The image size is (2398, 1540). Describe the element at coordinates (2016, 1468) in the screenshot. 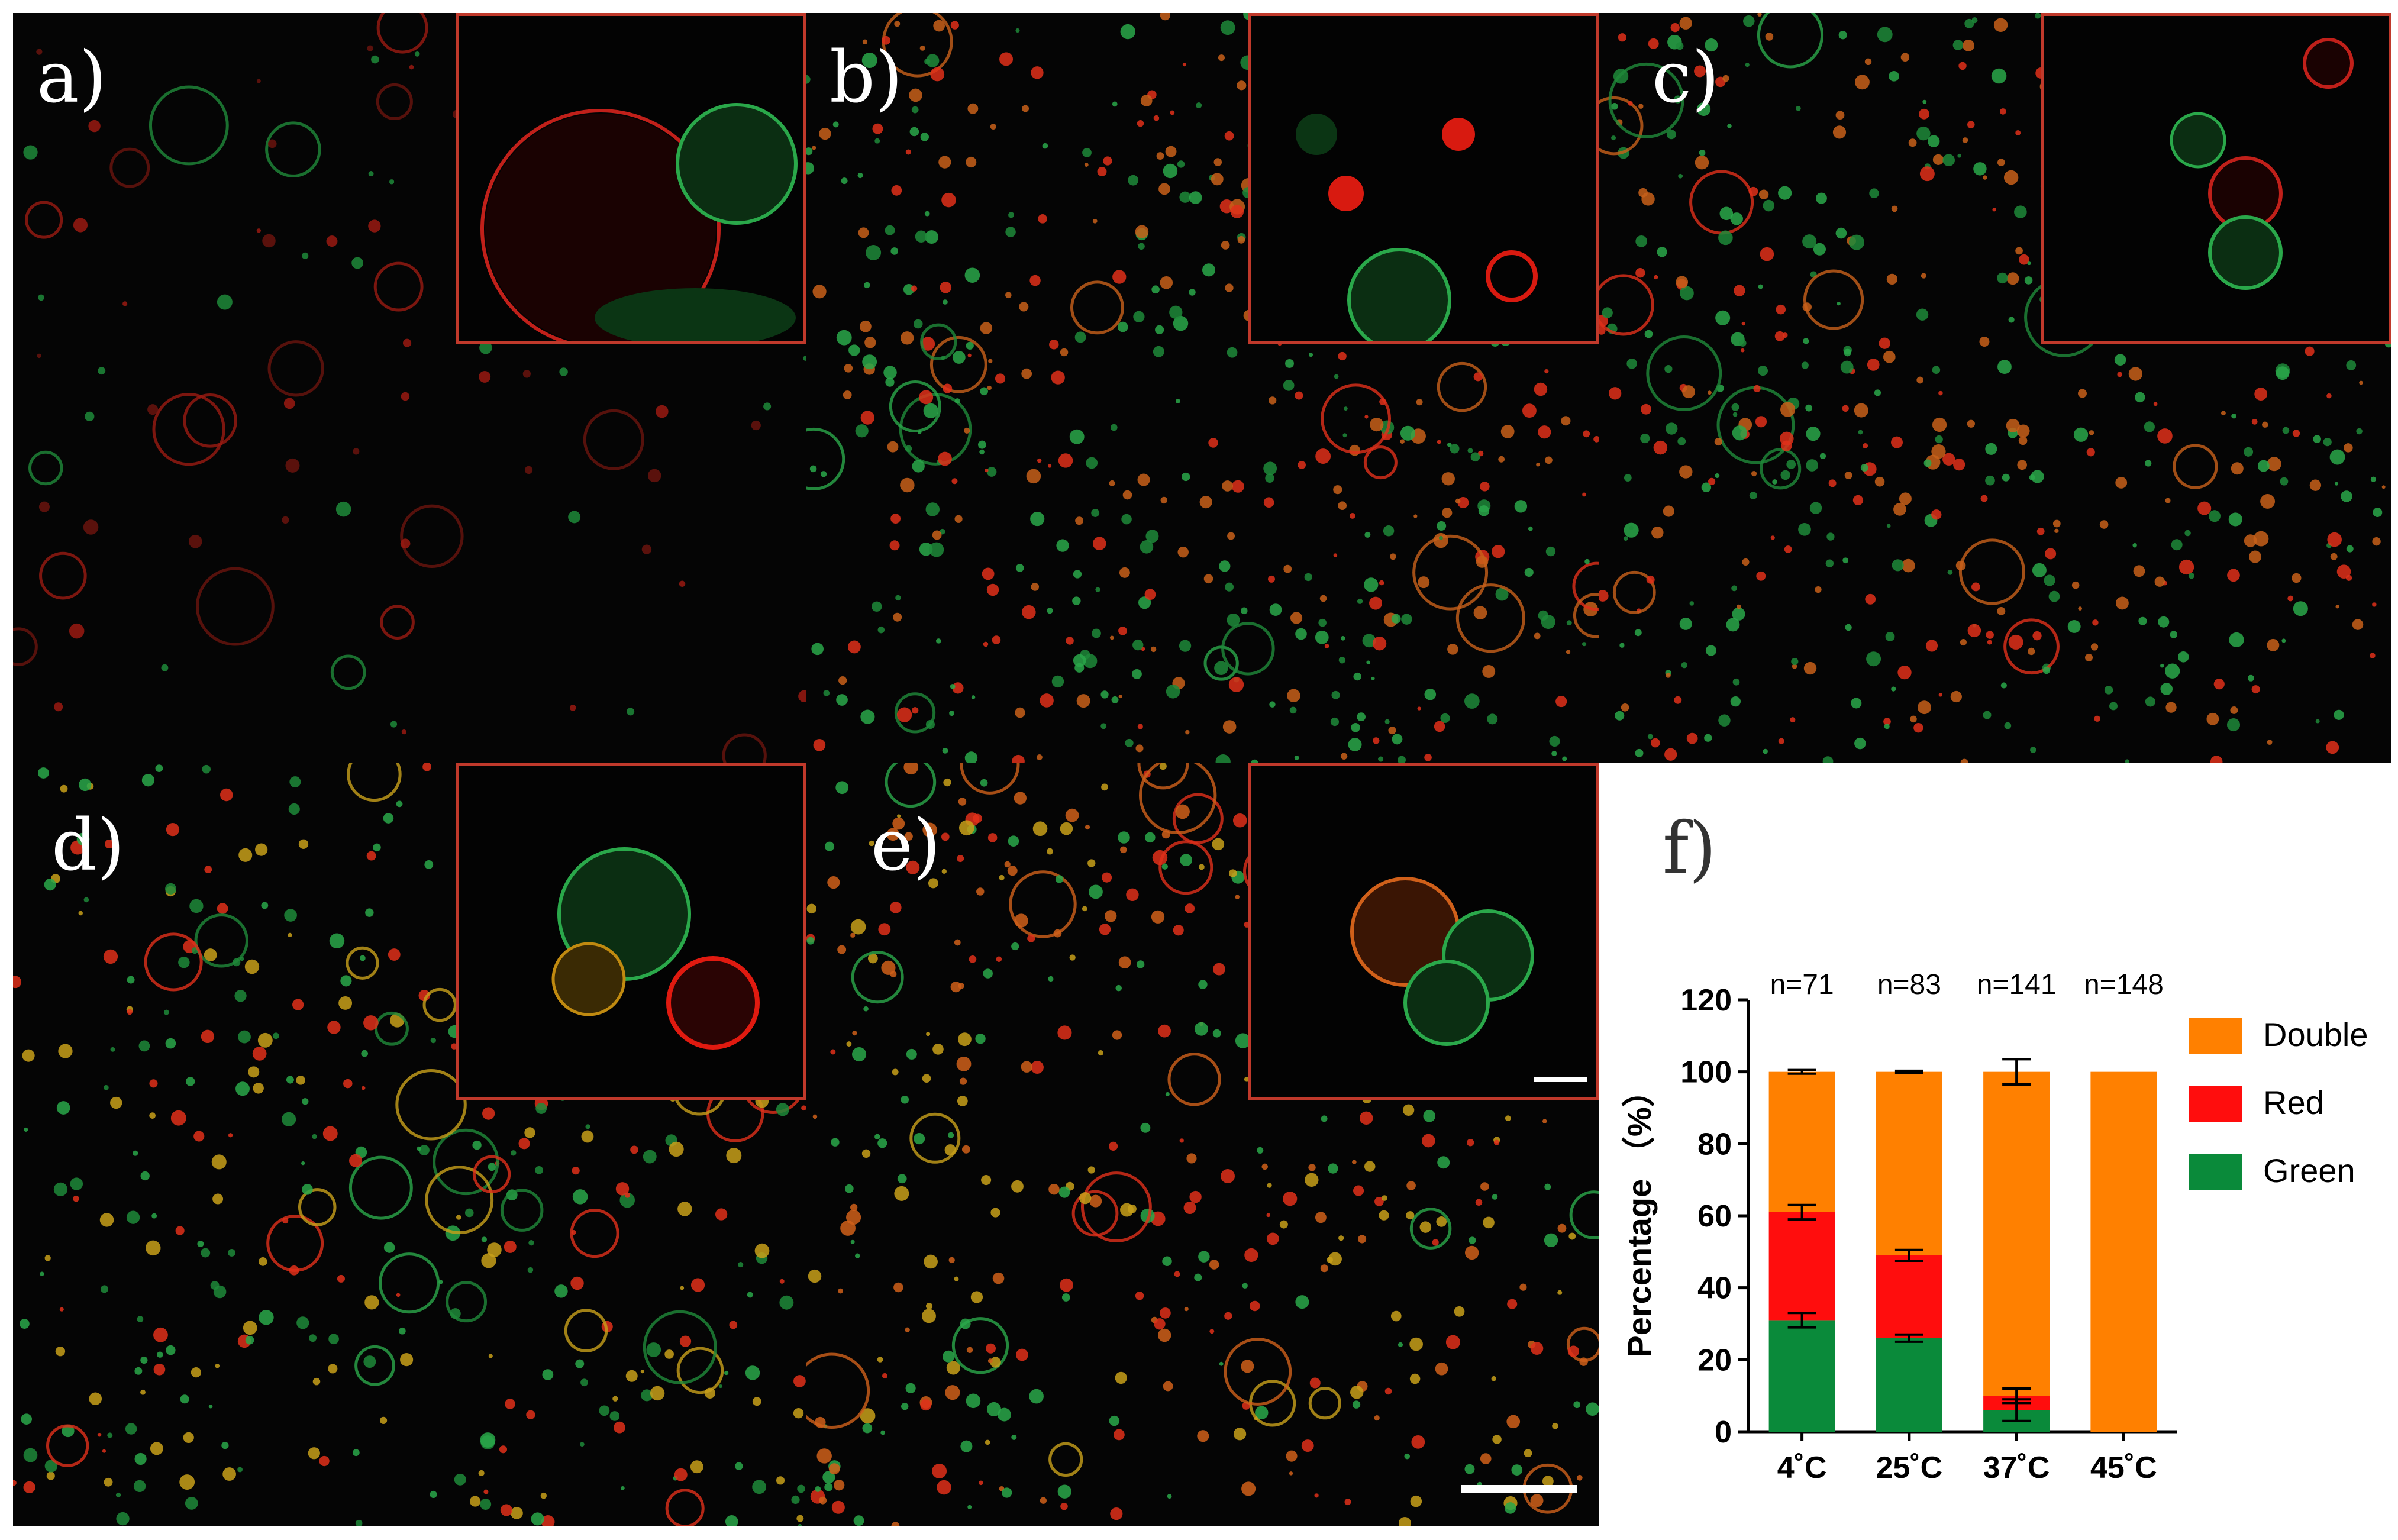

I see `x-tick-label: 37˚C` at that location.